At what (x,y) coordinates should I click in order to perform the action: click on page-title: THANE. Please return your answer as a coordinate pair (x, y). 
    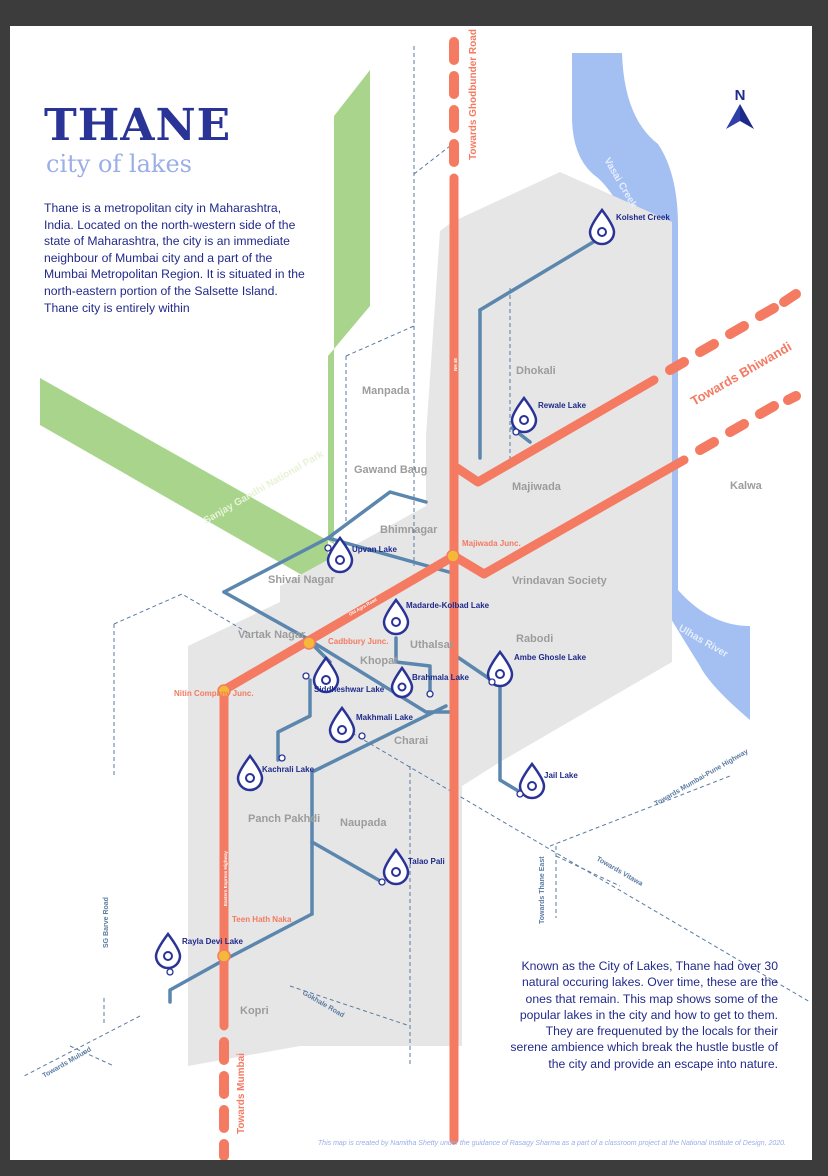
    Looking at the image, I should click on (138, 125).